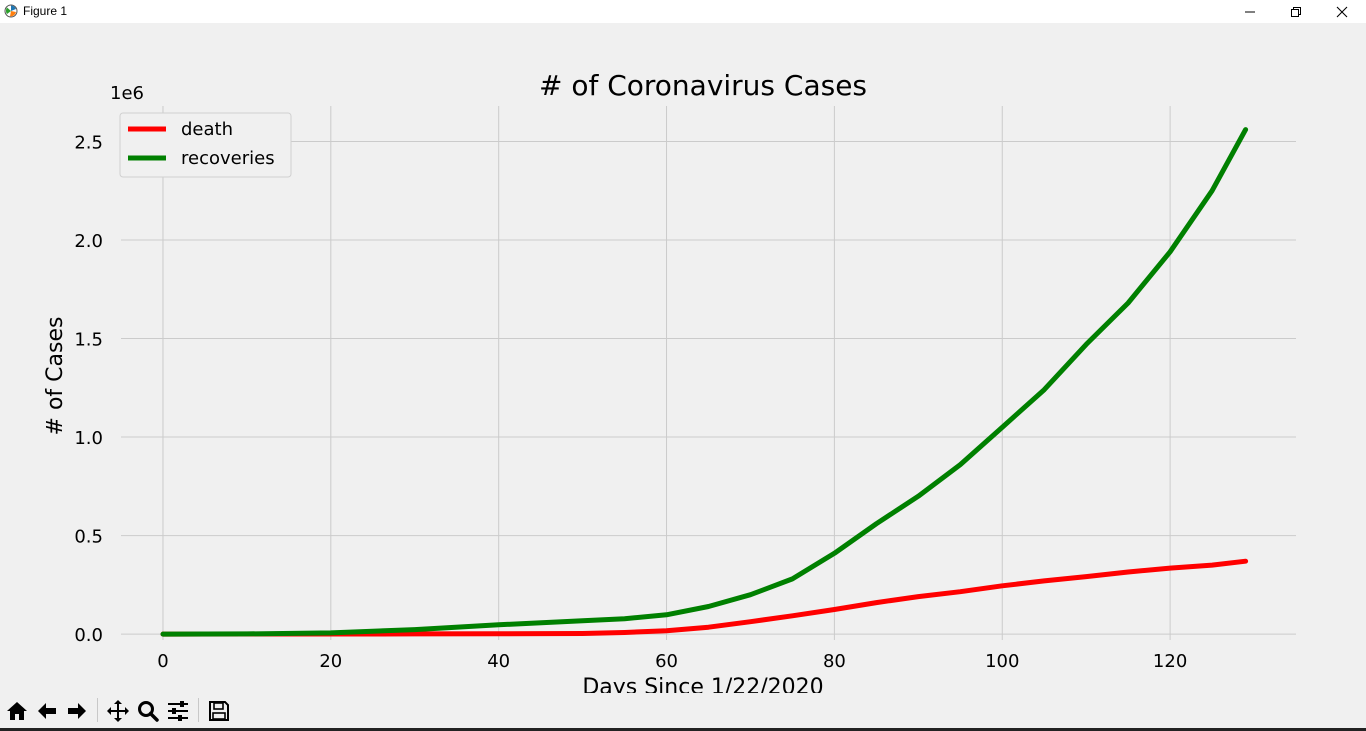 The width and height of the screenshot is (1366, 731). I want to click on minimize-button, so click(1250, 11).